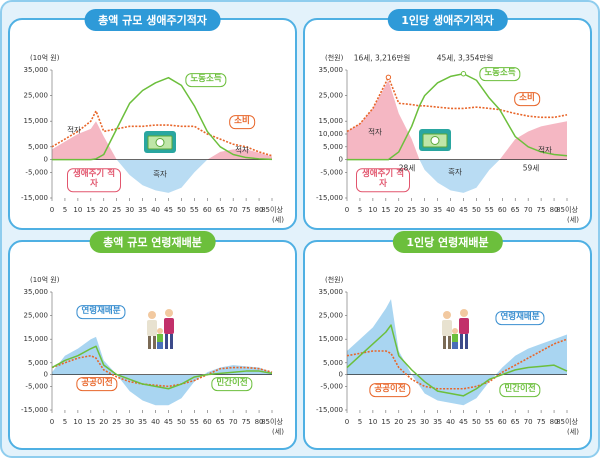 This screenshot has width=600, height=458. I want to click on chart-title: 1인당 생애주기적자, so click(447, 20).